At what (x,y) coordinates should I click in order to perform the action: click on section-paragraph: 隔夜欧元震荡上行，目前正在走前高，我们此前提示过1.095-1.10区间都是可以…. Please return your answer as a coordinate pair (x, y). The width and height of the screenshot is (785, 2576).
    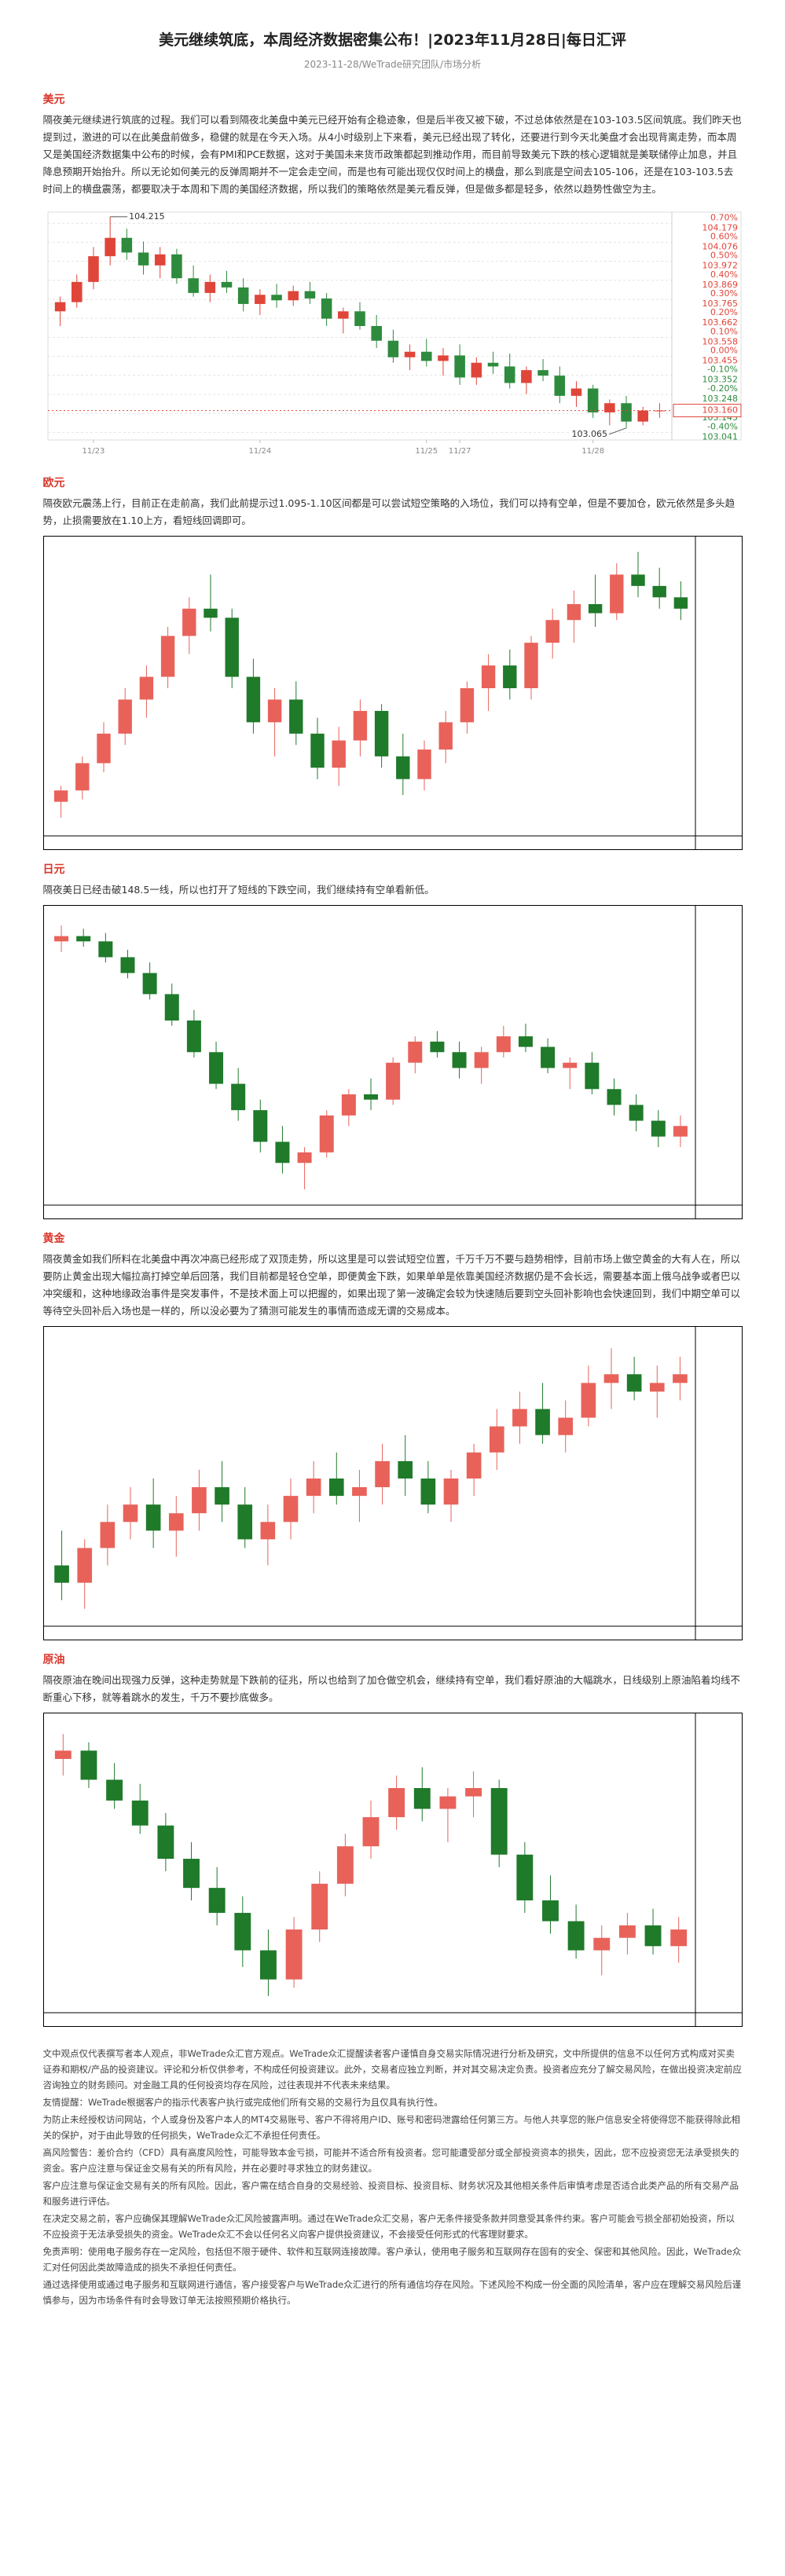
    Looking at the image, I should click on (388, 511).